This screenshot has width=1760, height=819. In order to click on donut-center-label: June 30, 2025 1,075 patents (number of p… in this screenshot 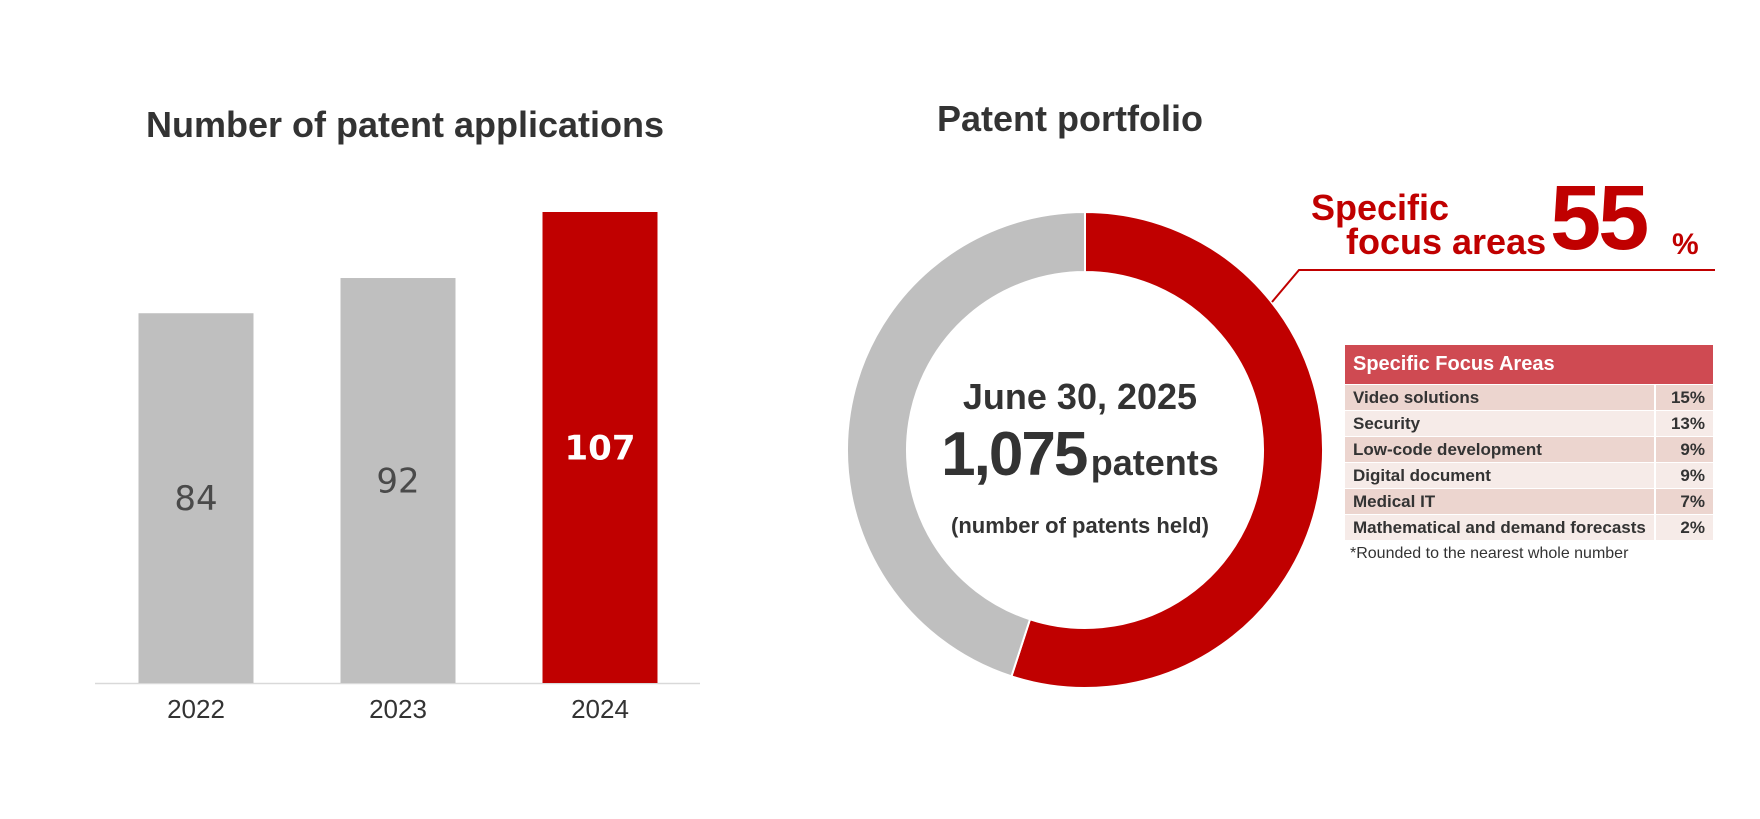, I will do `click(1080, 457)`.